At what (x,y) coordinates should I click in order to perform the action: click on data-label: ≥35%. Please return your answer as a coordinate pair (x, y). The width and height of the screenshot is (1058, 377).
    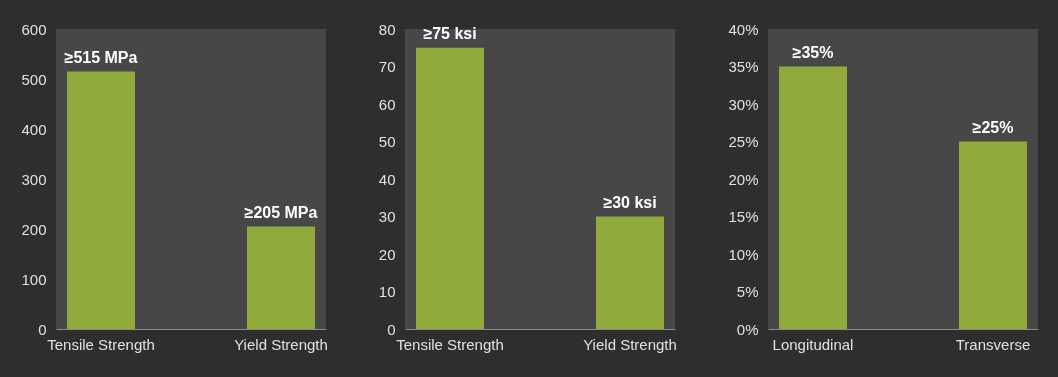
    Looking at the image, I should click on (813, 52).